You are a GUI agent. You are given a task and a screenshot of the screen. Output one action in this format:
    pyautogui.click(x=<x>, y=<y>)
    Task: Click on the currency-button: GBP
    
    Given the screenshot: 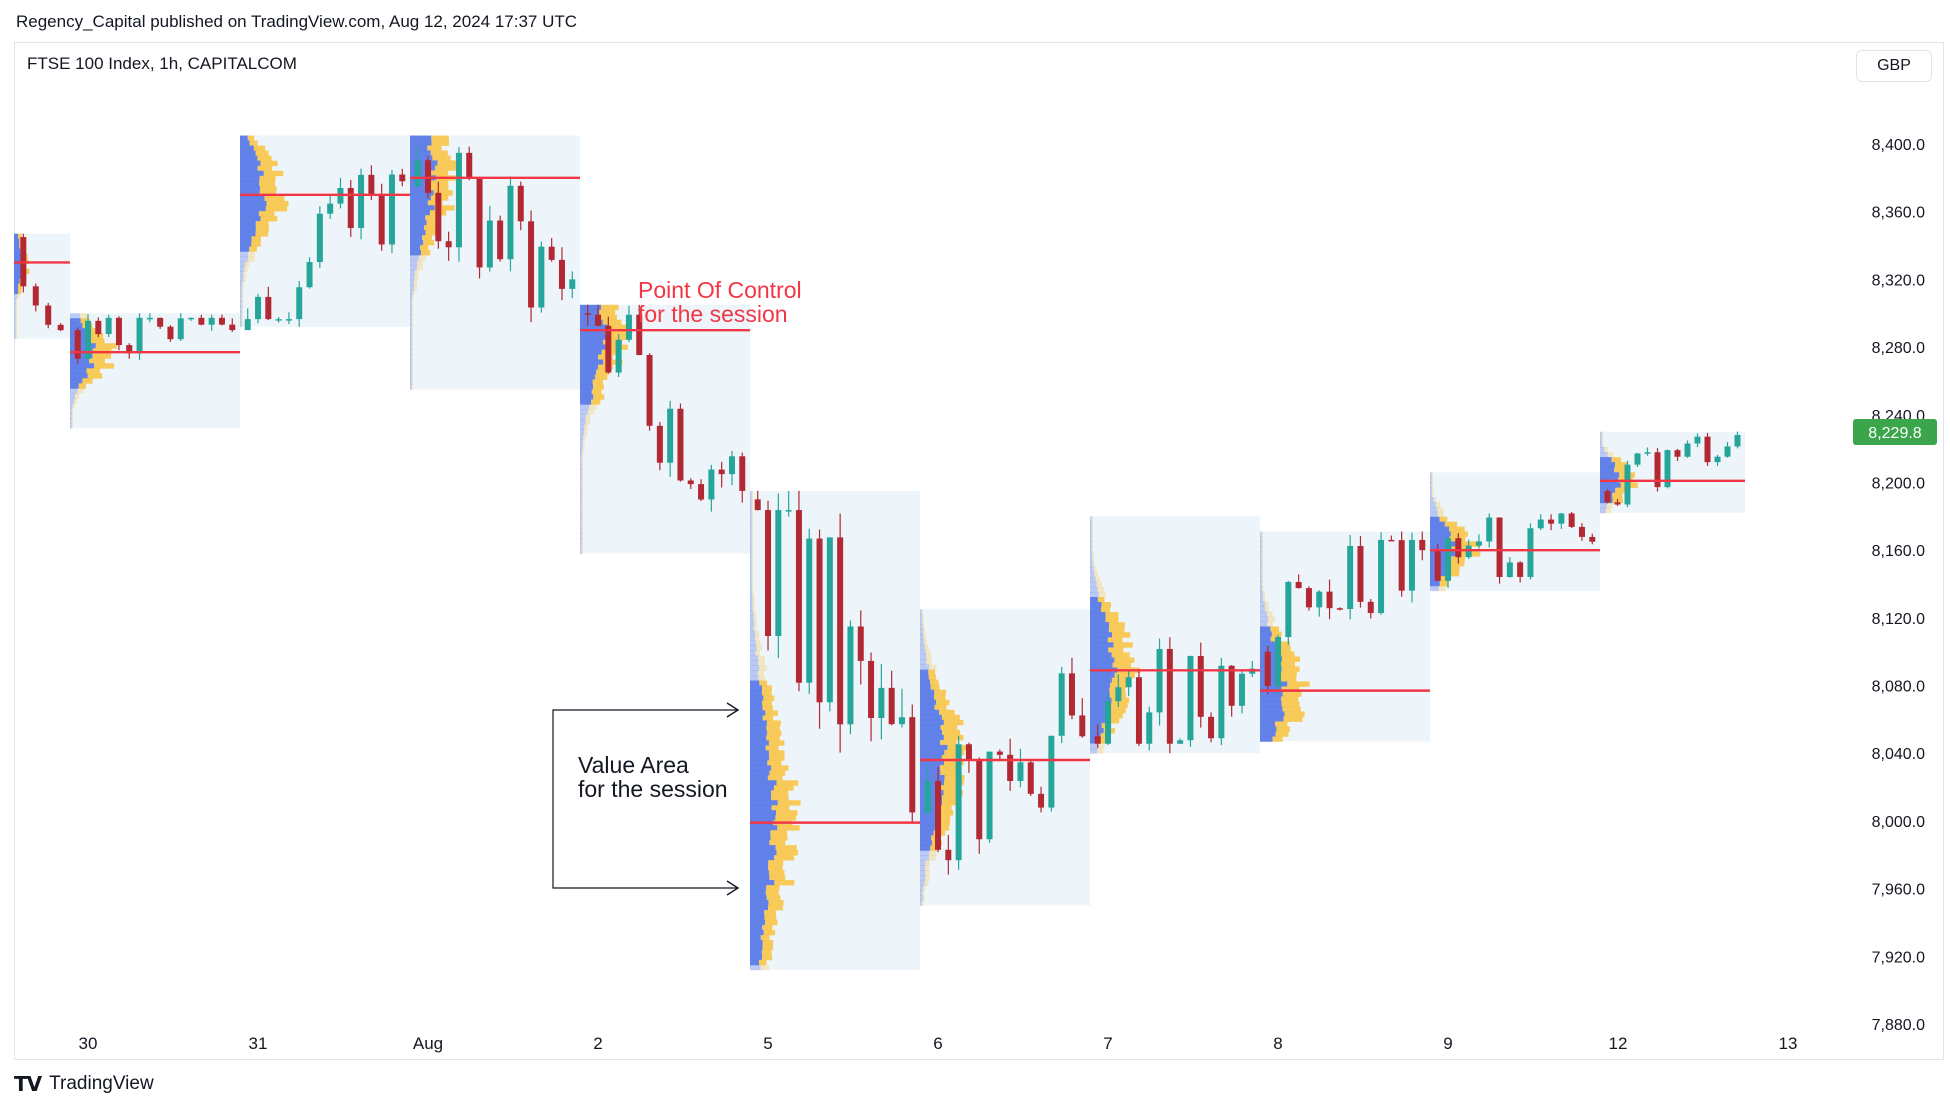 What is the action you would take?
    pyautogui.click(x=1894, y=66)
    